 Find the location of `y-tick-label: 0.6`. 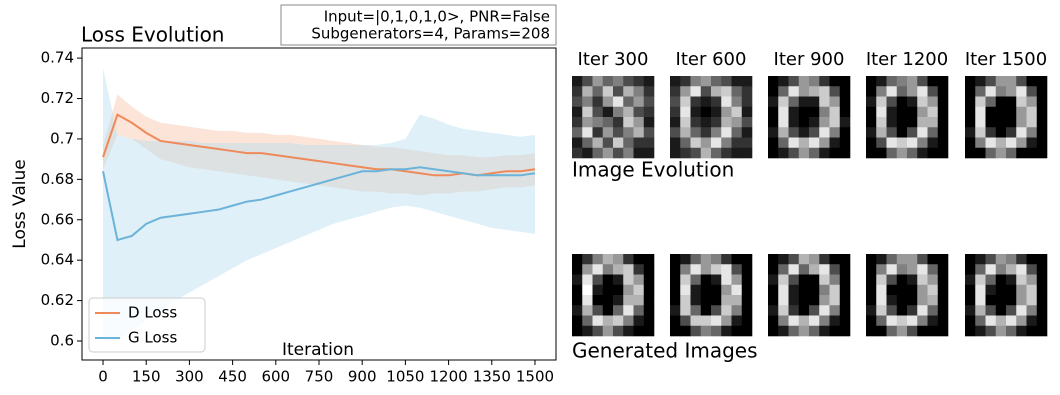

y-tick-label: 0.6 is located at coordinates (62, 341).